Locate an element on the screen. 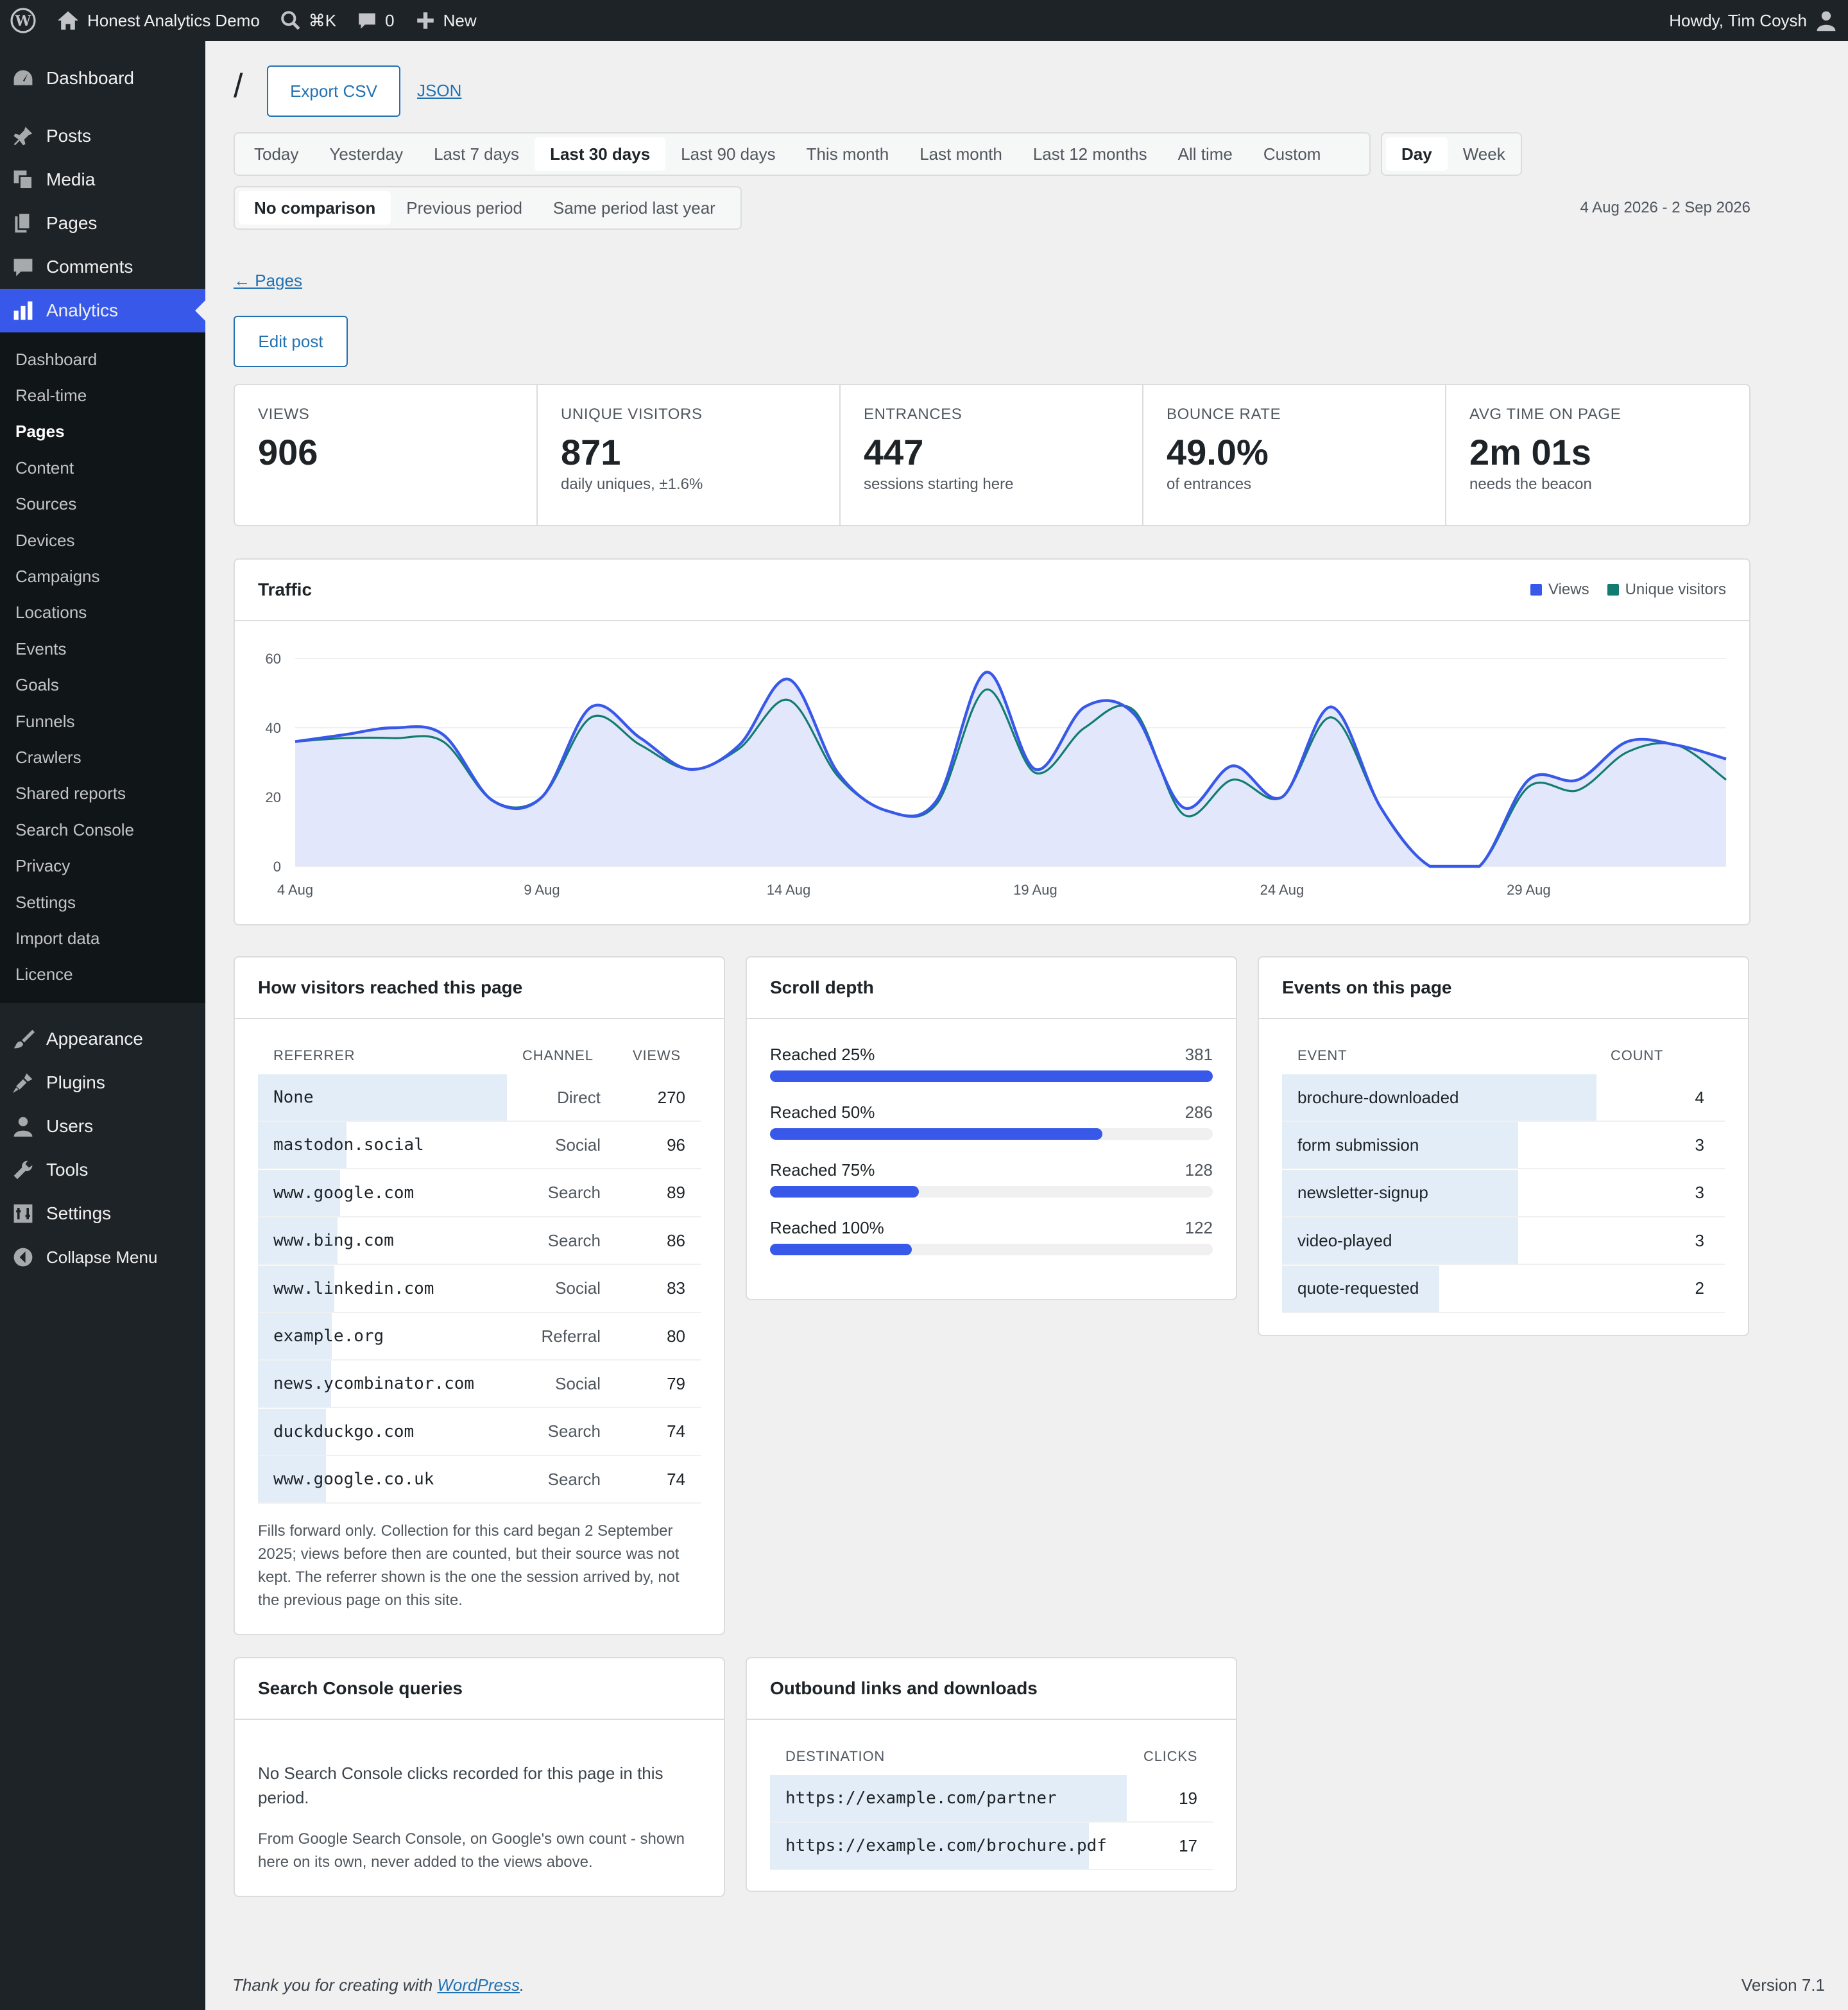 This screenshot has width=1848, height=2010. comparison-previous-period: Previous period is located at coordinates (464, 208).